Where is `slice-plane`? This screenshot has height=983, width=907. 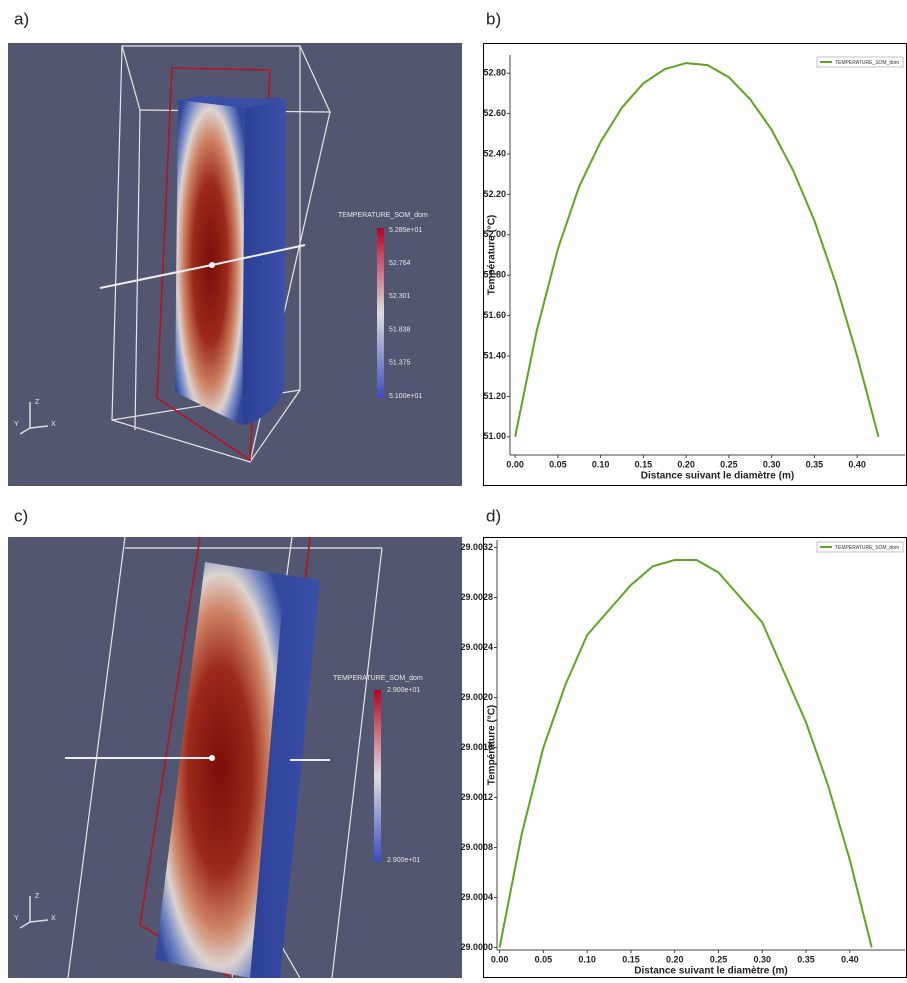 slice-plane is located at coordinates (213, 264).